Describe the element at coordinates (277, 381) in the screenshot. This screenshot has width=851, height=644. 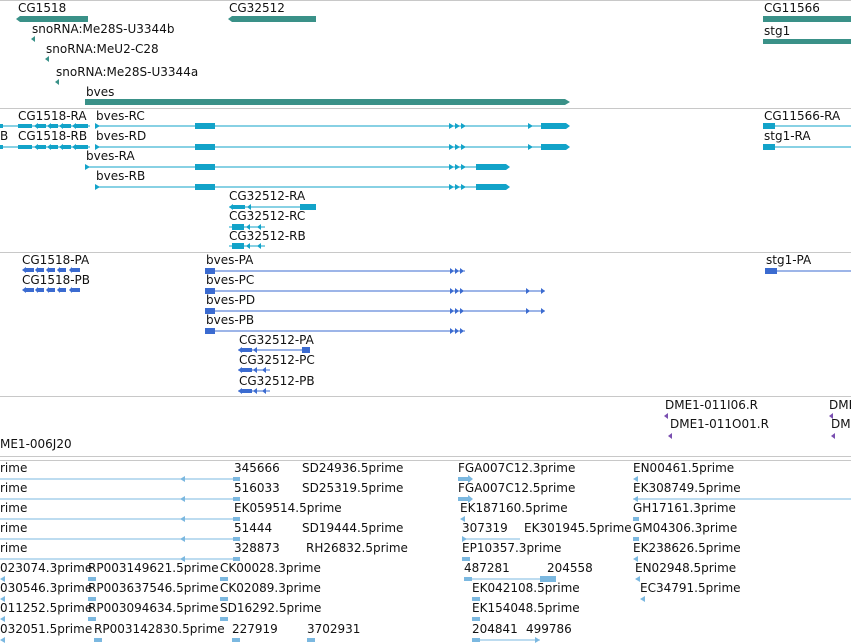
I see `protein-label: CG32512-PB` at that location.